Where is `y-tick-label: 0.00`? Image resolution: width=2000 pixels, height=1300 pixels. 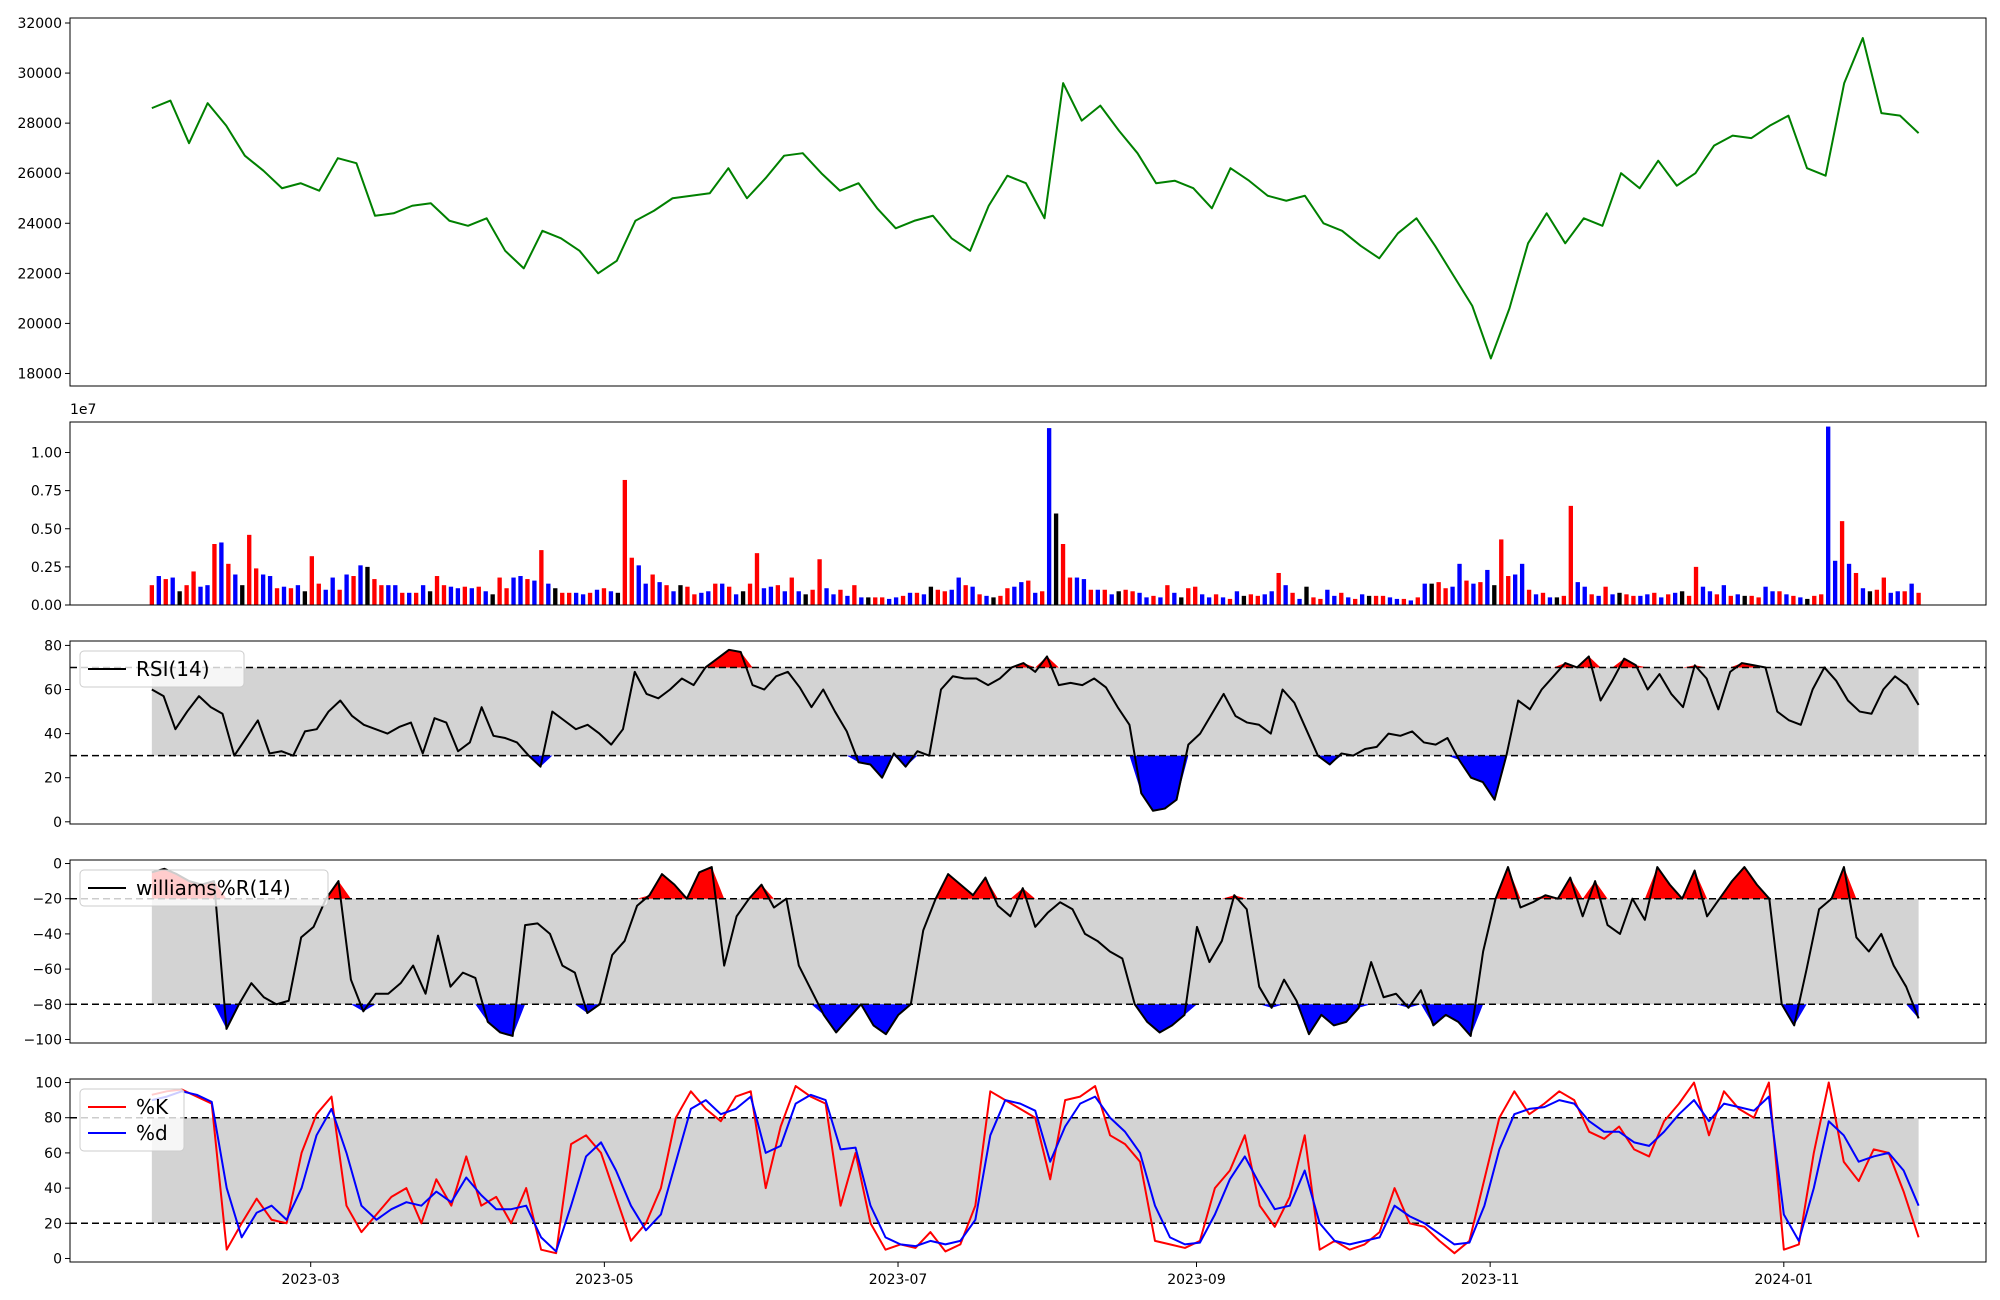
y-tick-label: 0.00 is located at coordinates (46, 606).